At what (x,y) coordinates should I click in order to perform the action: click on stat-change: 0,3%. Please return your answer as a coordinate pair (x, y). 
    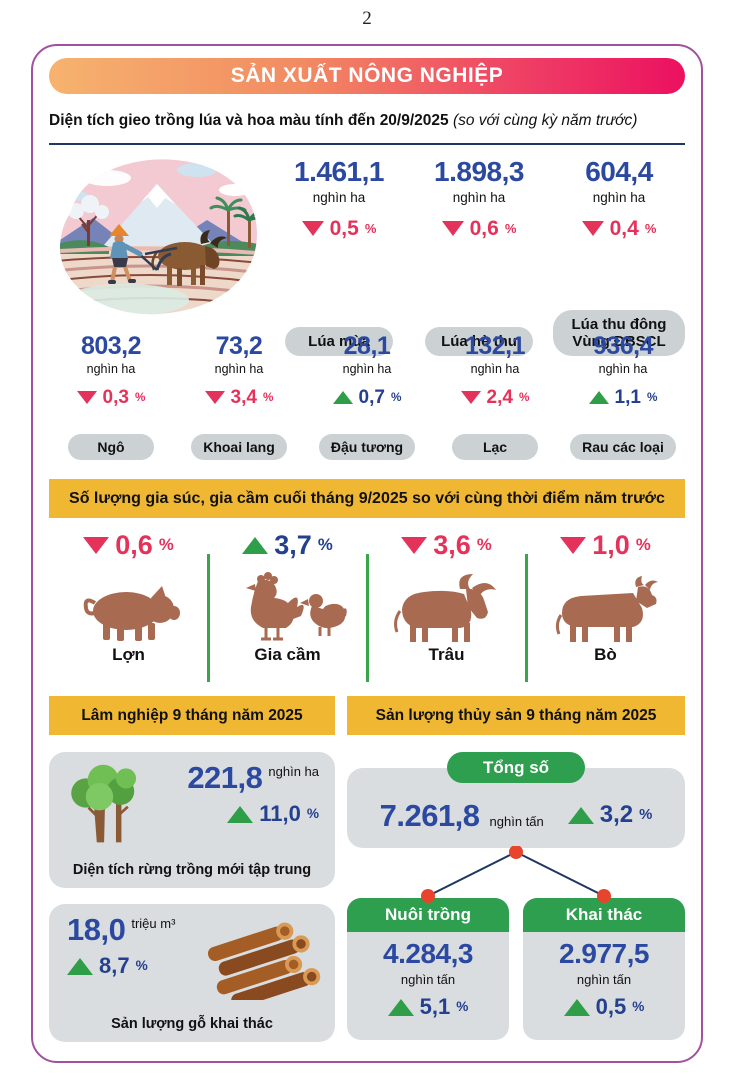
    Looking at the image, I should click on (111, 397).